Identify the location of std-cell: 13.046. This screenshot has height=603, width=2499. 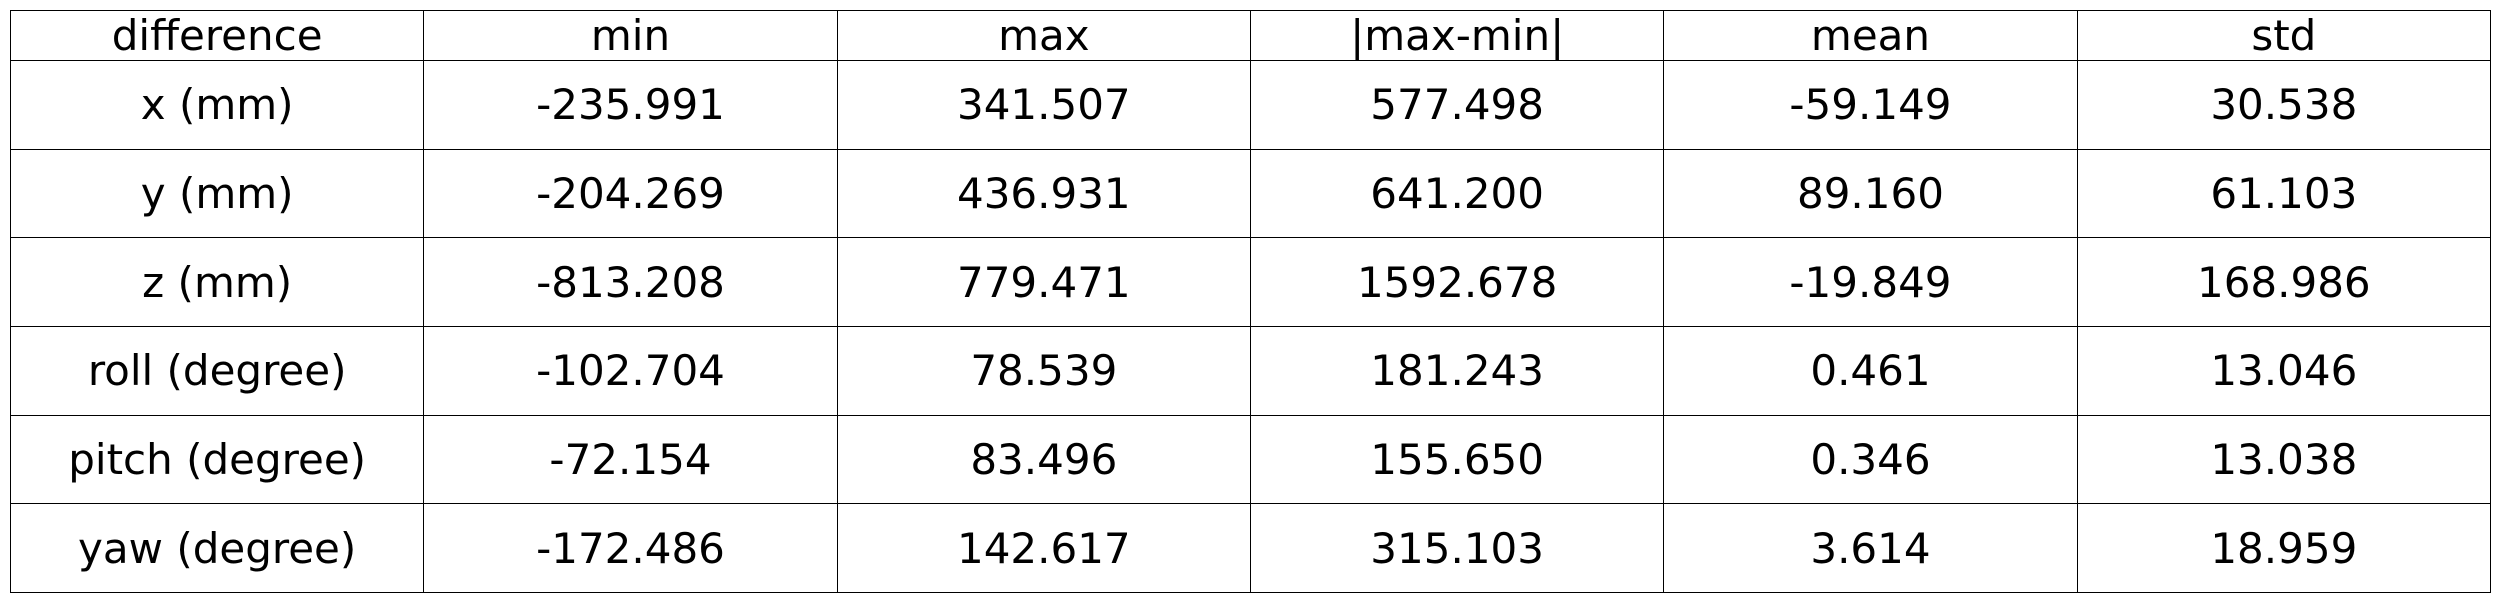
(2284, 370).